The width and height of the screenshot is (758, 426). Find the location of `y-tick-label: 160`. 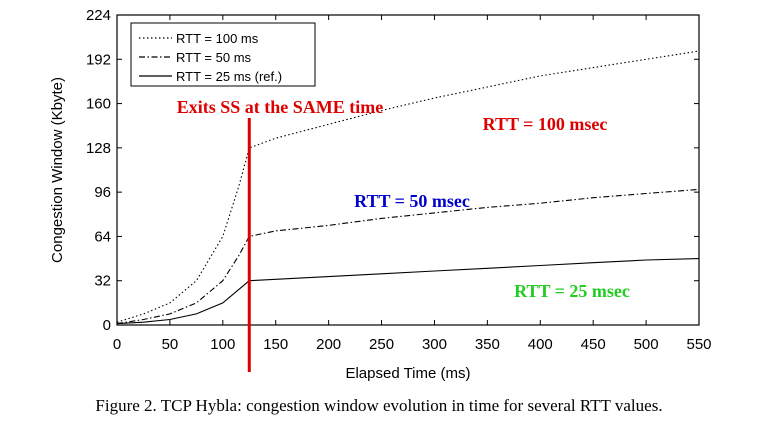

y-tick-label: 160 is located at coordinates (98, 104).